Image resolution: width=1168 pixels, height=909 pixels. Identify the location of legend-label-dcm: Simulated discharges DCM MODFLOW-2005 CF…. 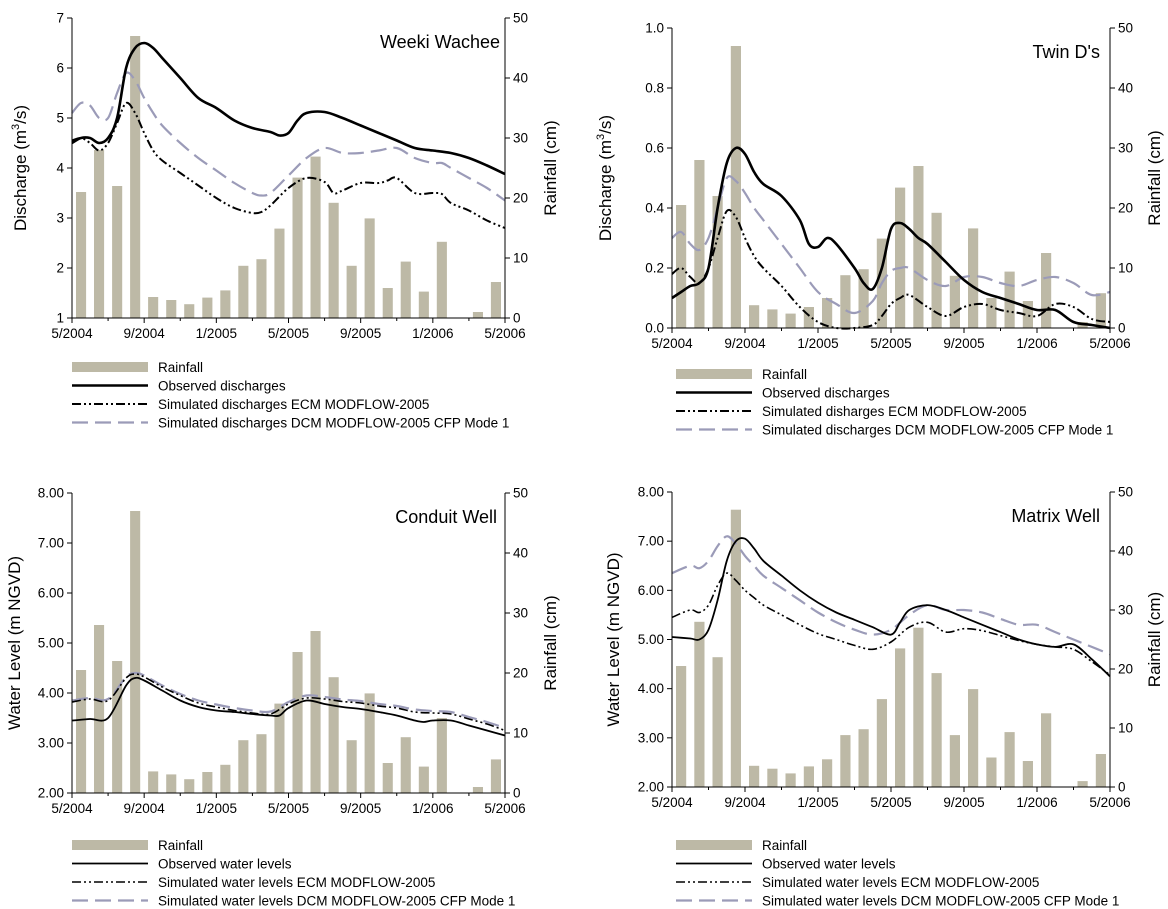
(937, 430).